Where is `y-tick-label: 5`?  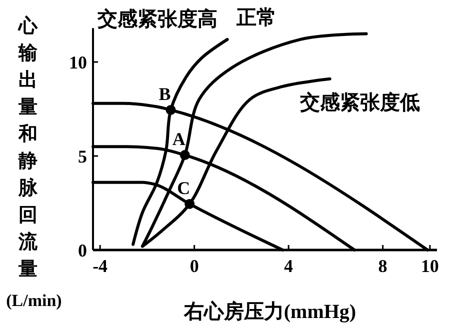 y-tick-label: 5 is located at coordinates (82, 156).